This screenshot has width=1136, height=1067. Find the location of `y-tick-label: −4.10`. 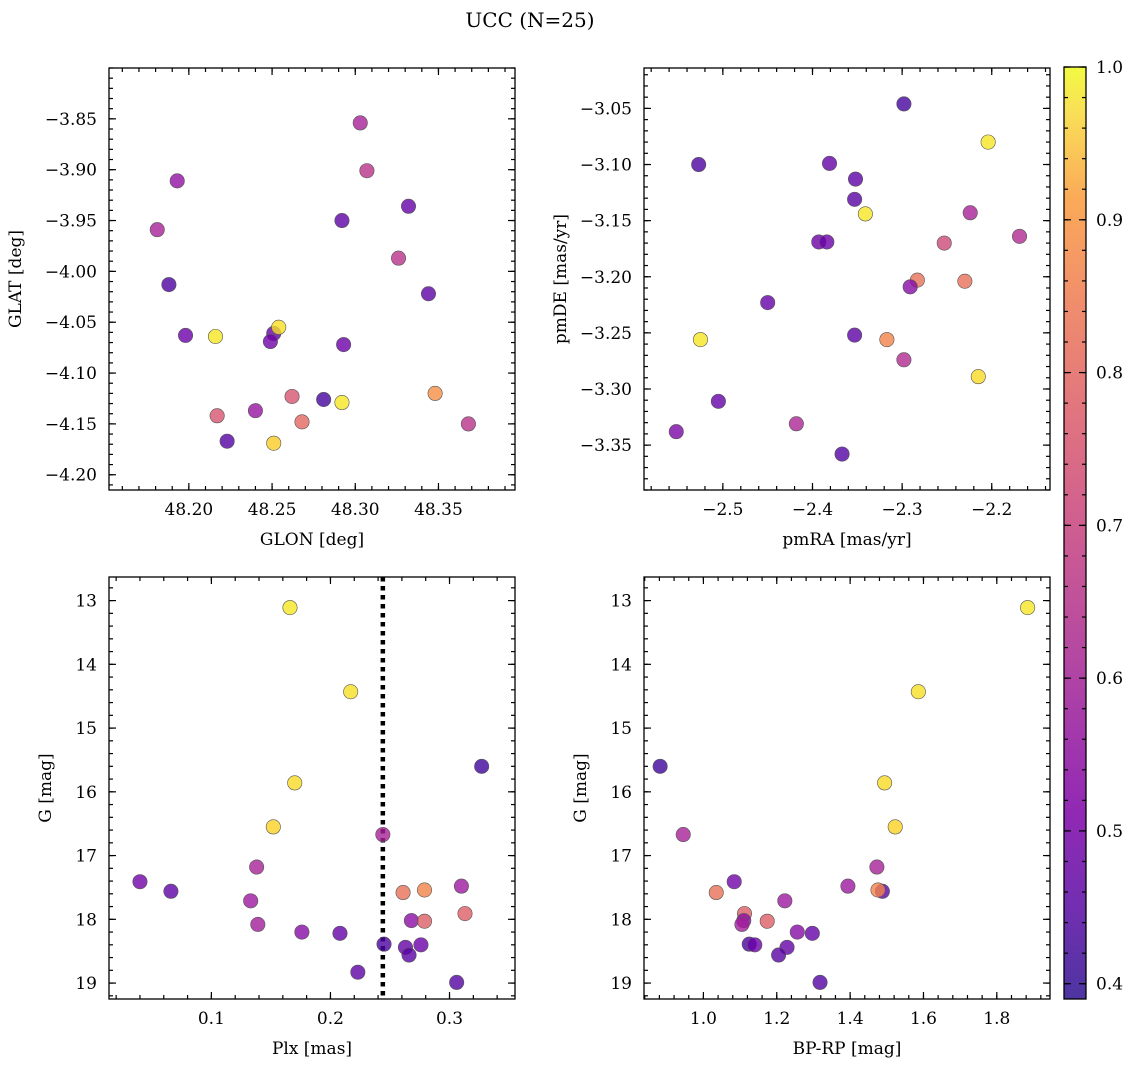

y-tick-label: −4.10 is located at coordinates (71, 374).